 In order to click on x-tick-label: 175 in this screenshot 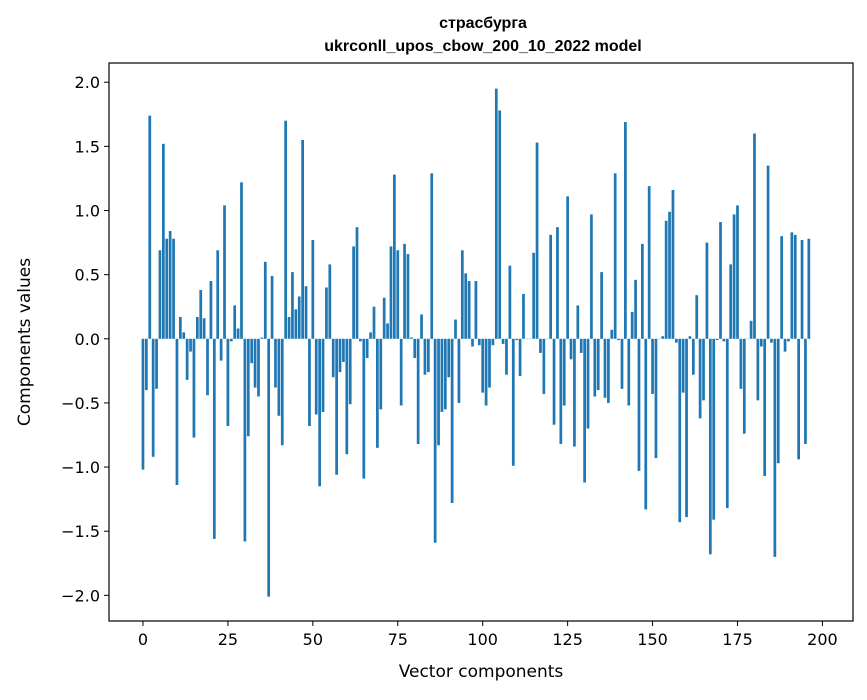, I will do `click(737, 639)`.